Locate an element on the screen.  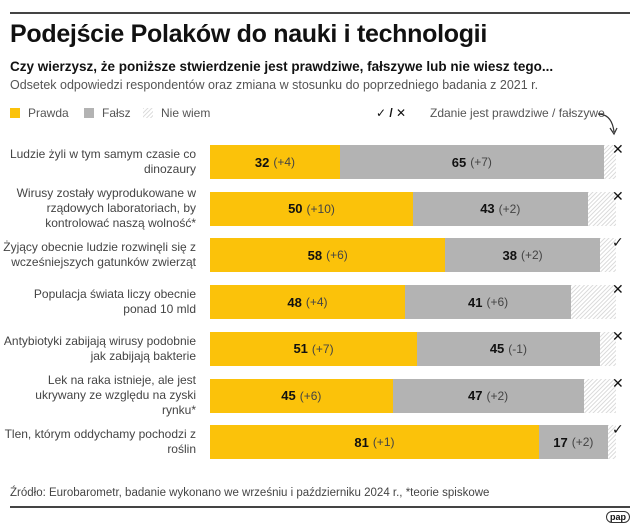
verdict-symbols: ✓ / ✕ is located at coordinates (391, 113).